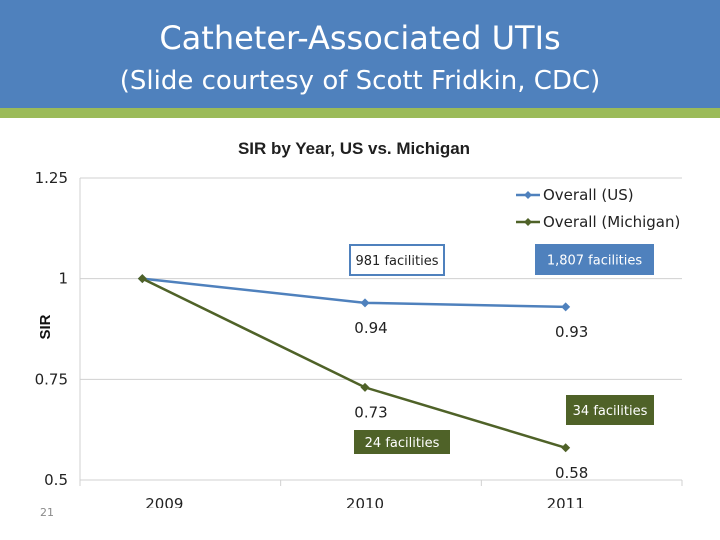 This screenshot has height=540, width=720. What do you see at coordinates (611, 222) in the screenshot?
I see `legend-label: Overall (Michigan)` at bounding box center [611, 222].